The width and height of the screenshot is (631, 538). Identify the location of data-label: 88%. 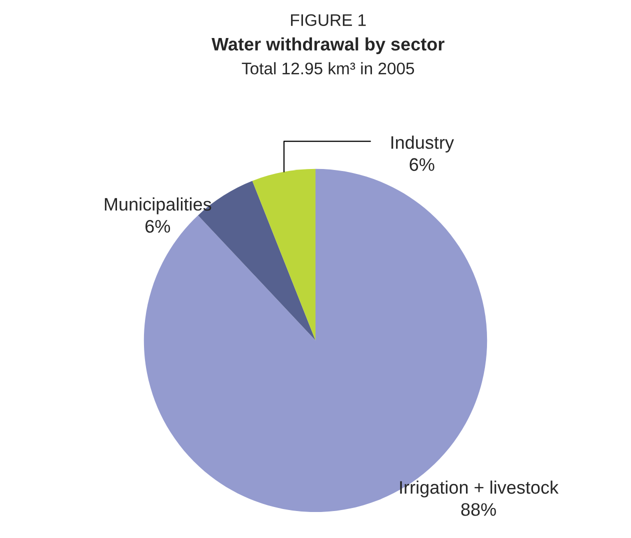
(478, 509).